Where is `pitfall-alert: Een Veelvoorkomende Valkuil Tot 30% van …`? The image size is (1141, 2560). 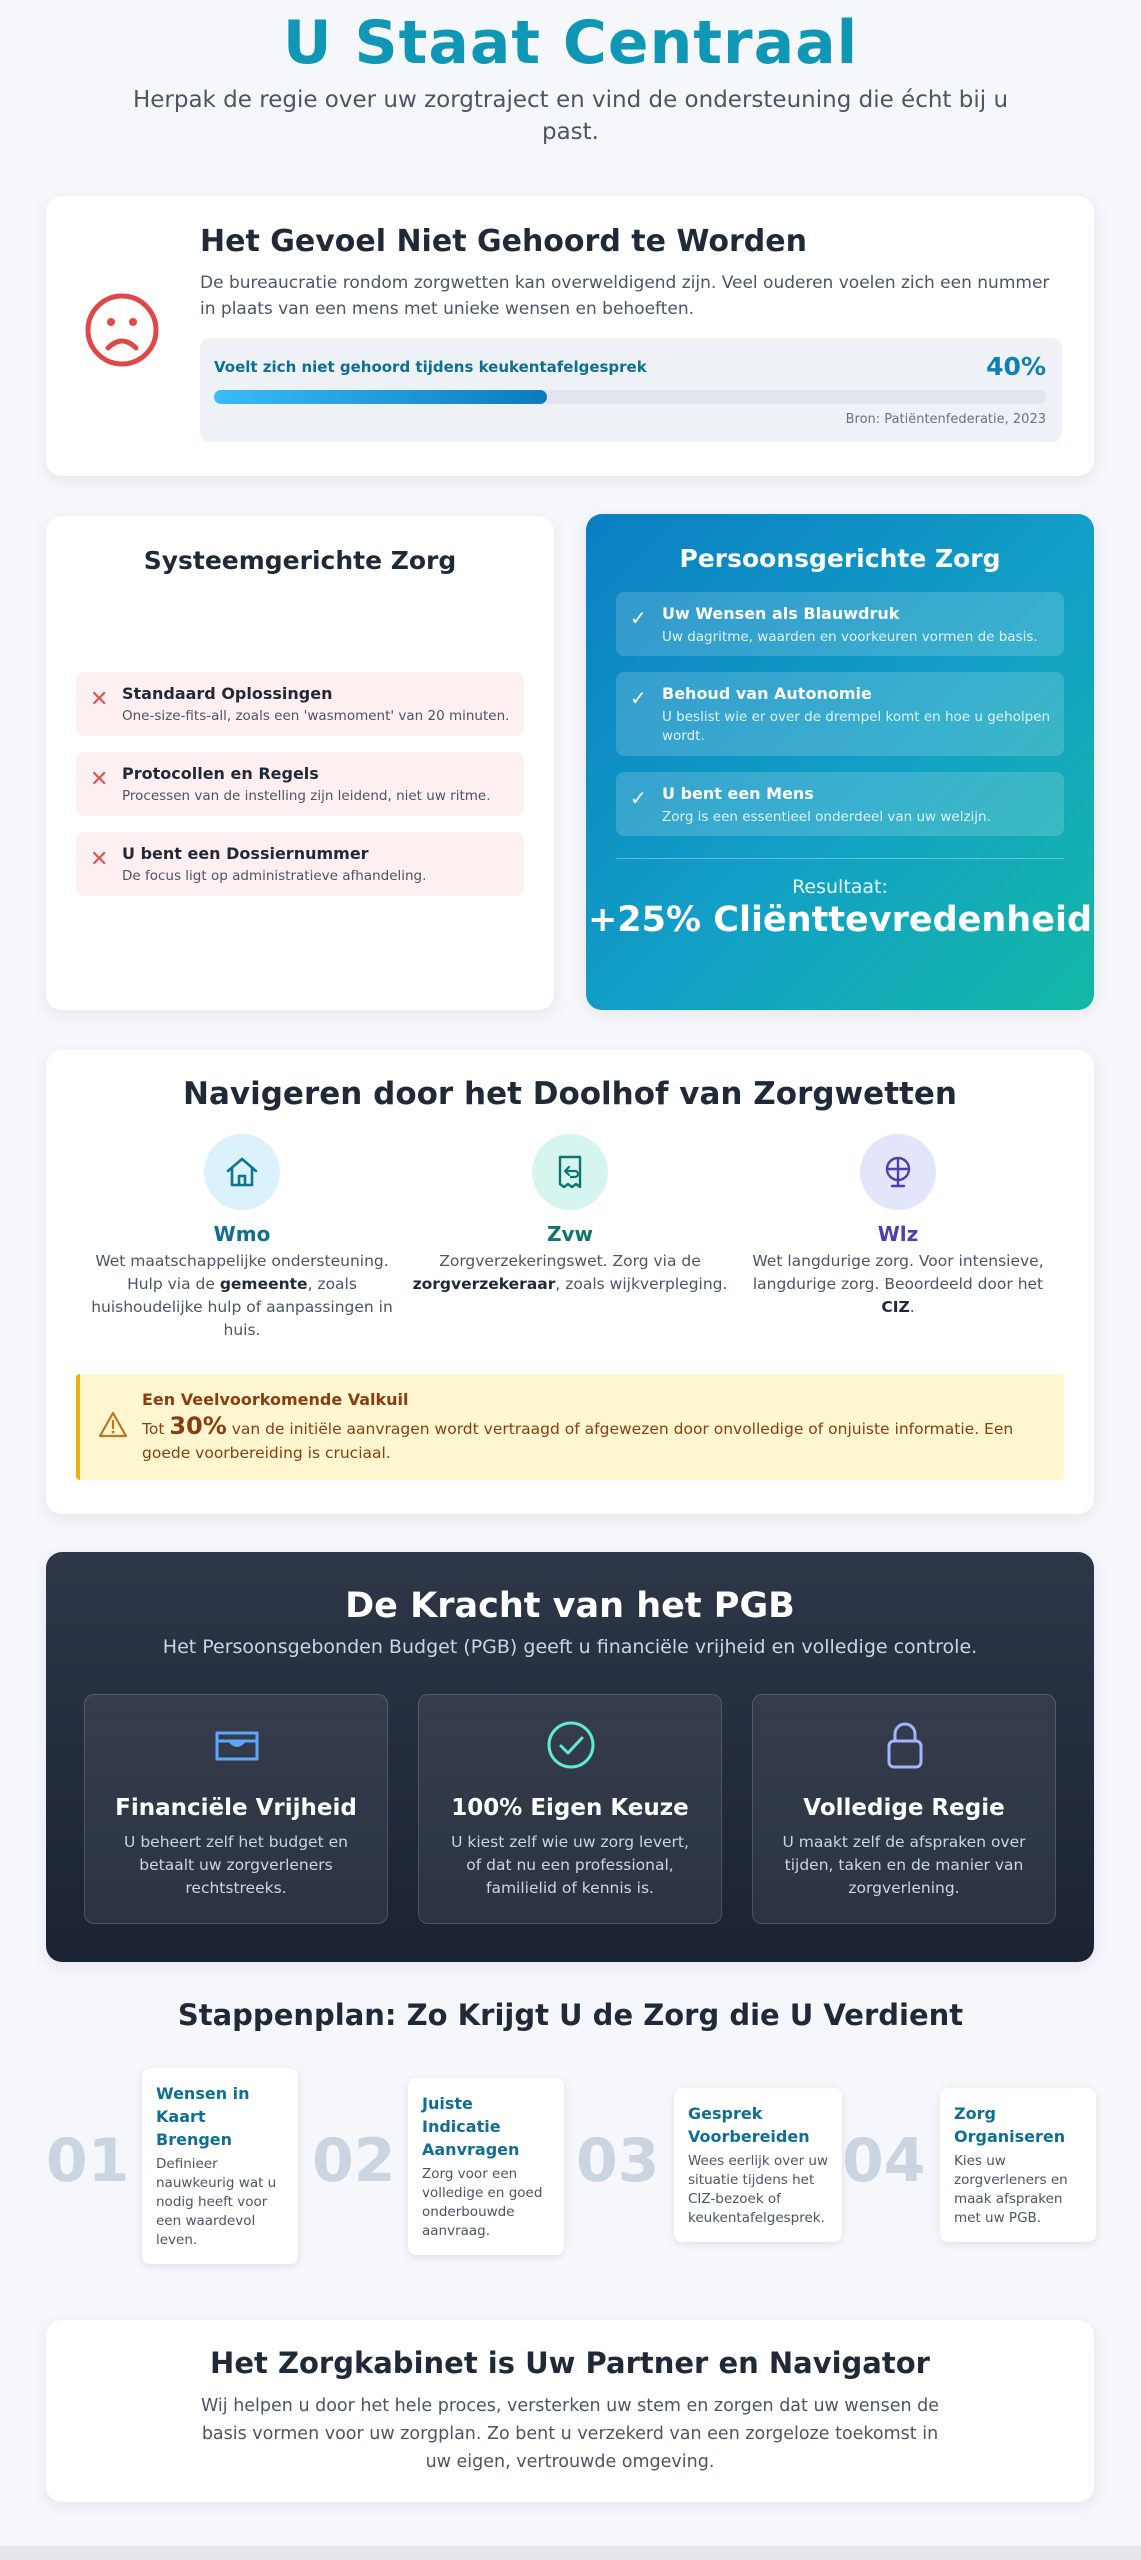 pitfall-alert: Een Veelvoorkomende Valkuil Tot 30% van … is located at coordinates (570, 1427).